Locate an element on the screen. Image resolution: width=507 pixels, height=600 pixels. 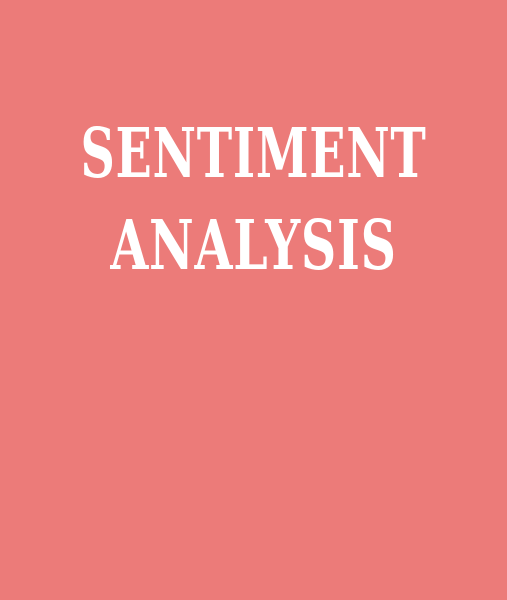
title-line-2: ANALYSIS is located at coordinates (253, 246).